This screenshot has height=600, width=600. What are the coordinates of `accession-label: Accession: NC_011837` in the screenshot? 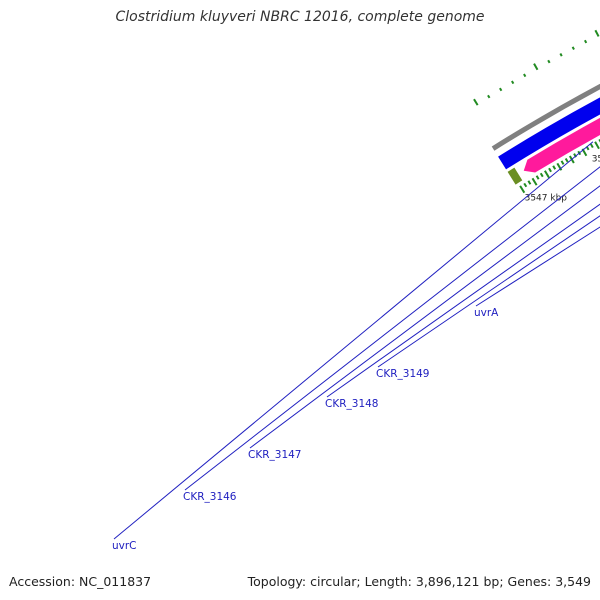 It's located at (80, 581).